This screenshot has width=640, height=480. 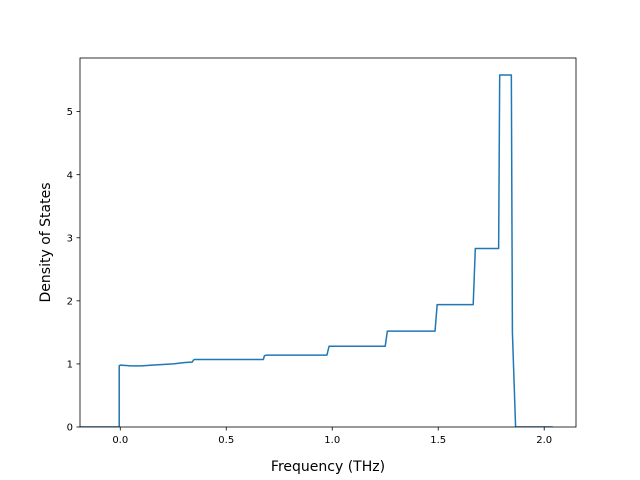 What do you see at coordinates (70, 238) in the screenshot?
I see `y-tick-label: 3` at bounding box center [70, 238].